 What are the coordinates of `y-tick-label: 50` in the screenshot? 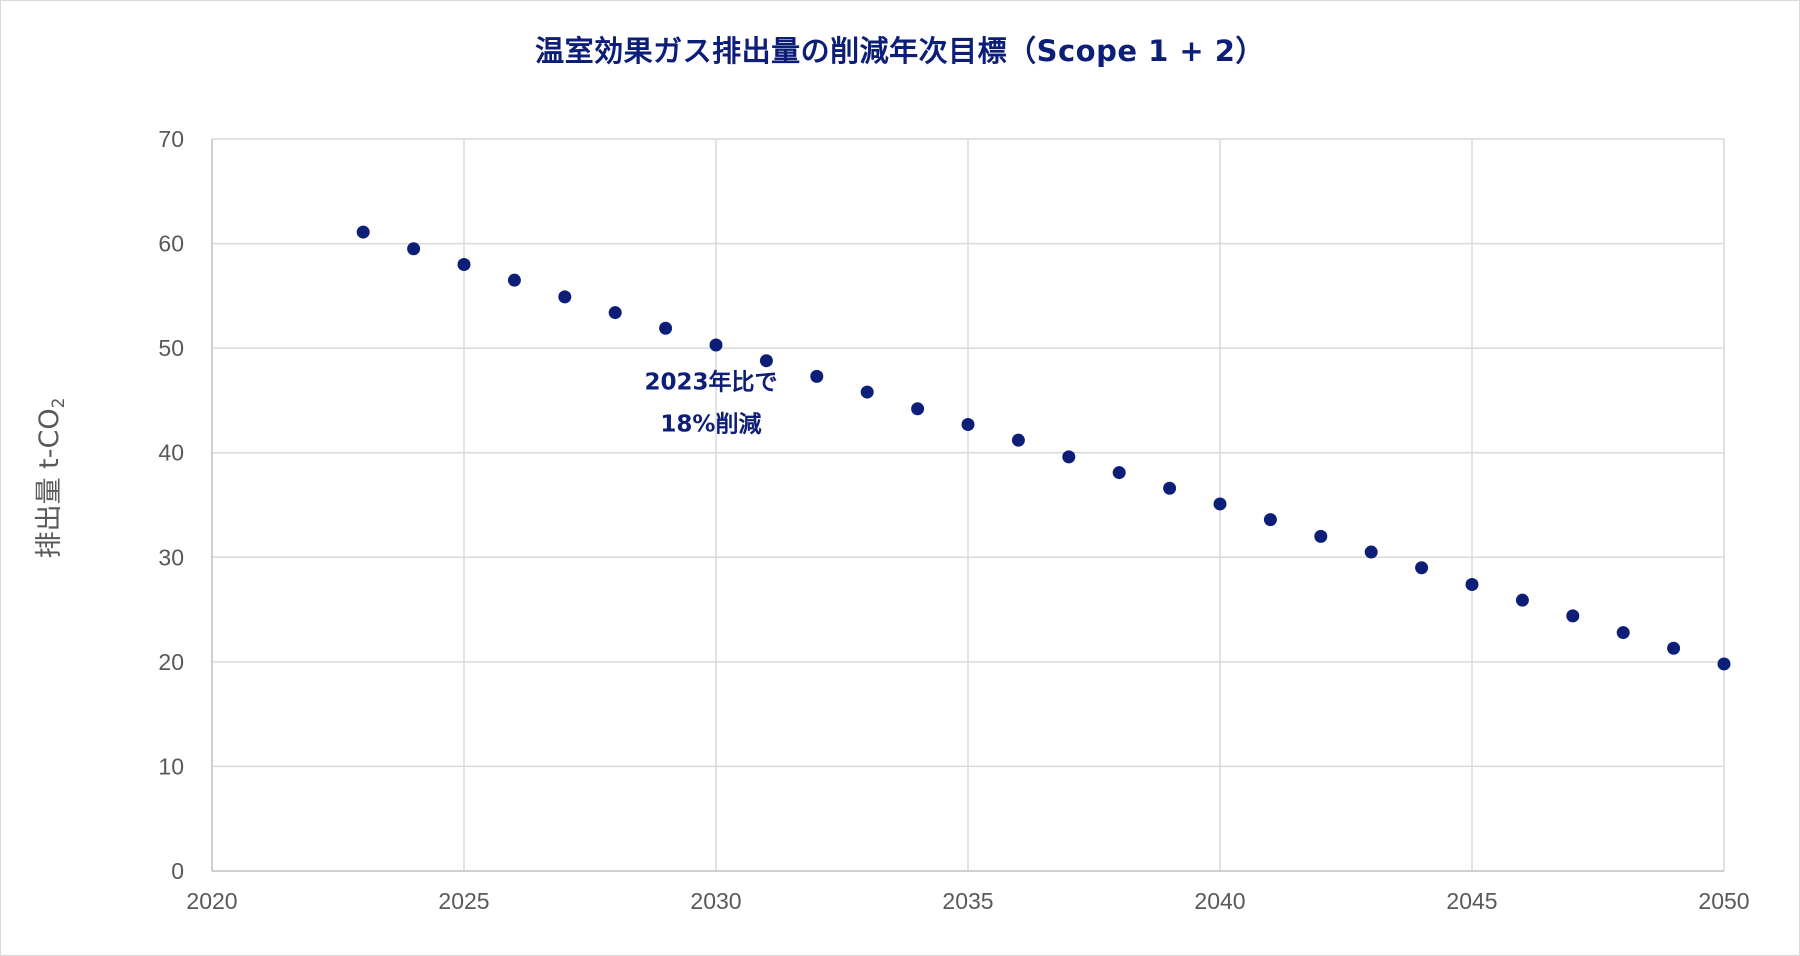 It's located at (171, 348).